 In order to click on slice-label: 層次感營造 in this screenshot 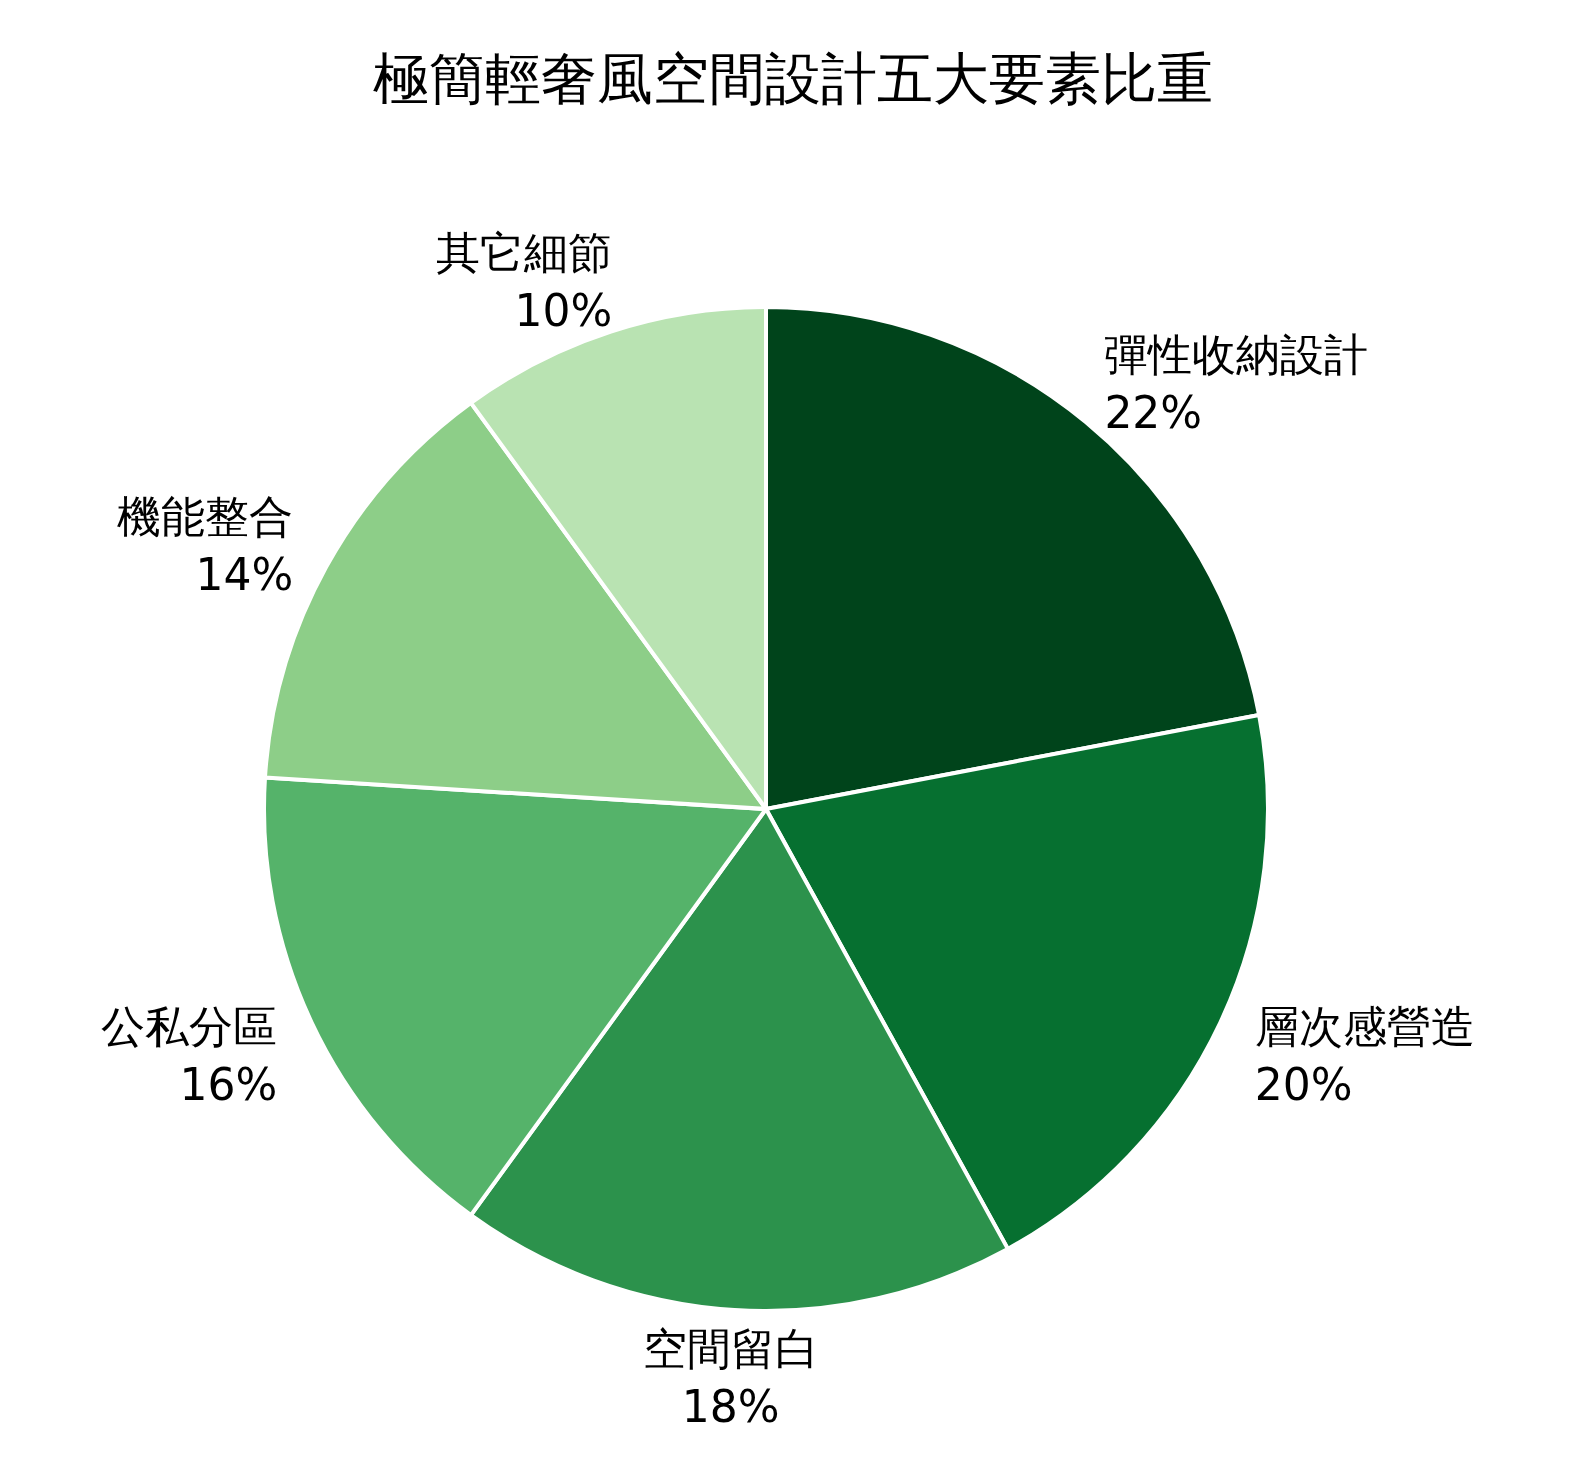, I will do `click(1364, 1027)`.